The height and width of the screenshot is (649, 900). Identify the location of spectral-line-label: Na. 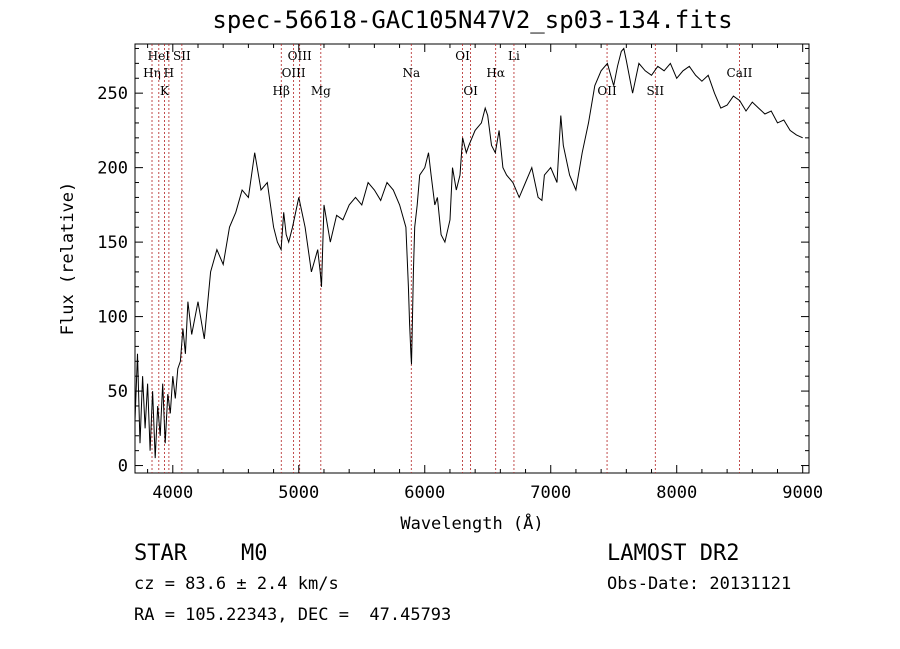
(411, 73).